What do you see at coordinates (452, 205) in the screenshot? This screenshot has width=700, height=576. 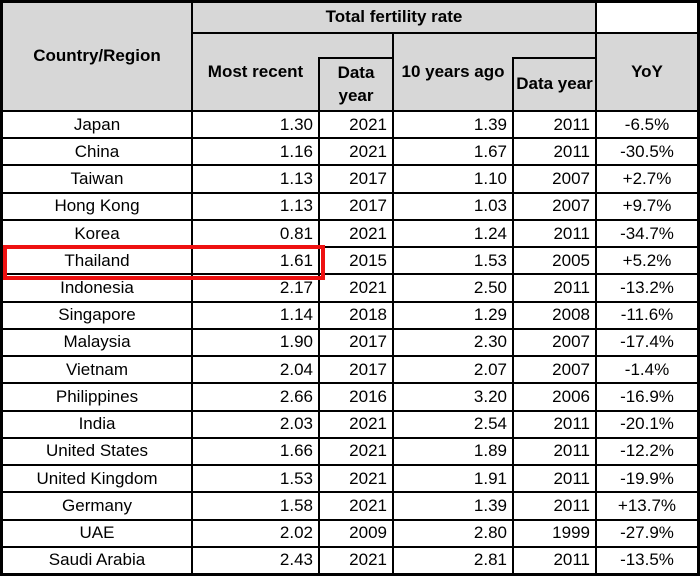 I see `ten-years-ago-cell: 1.03` at bounding box center [452, 205].